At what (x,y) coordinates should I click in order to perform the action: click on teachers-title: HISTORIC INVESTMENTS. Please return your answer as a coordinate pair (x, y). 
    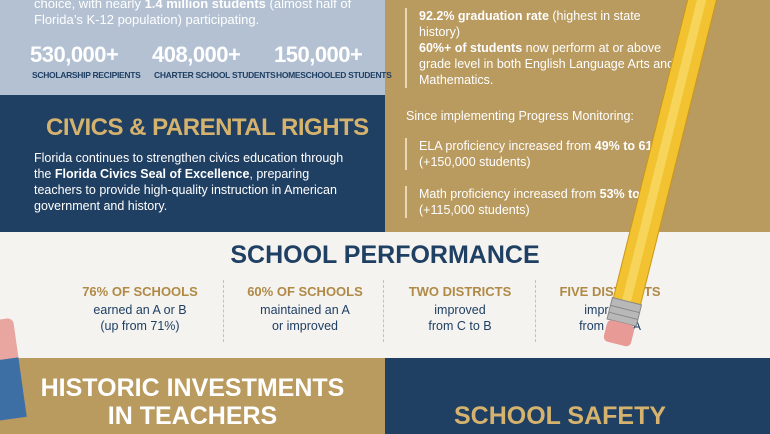
    Looking at the image, I should click on (192, 388).